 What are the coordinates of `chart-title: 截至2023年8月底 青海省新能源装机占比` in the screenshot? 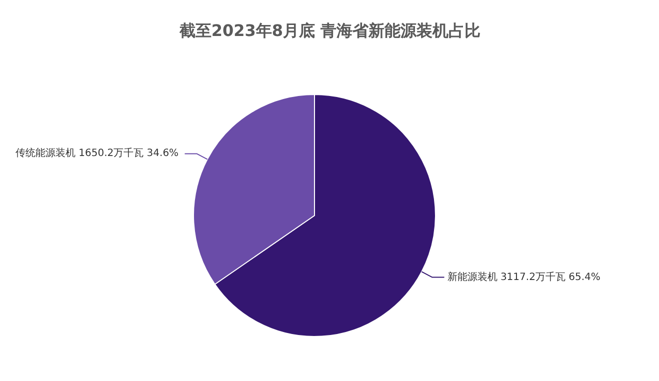 It's located at (329, 30).